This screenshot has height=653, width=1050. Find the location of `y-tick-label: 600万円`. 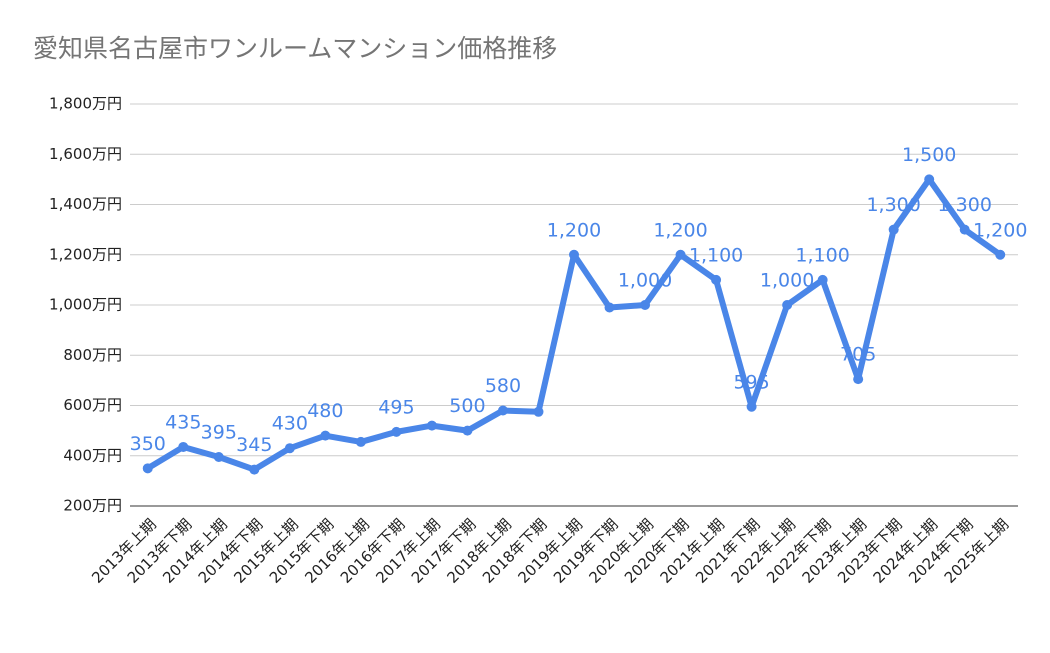

y-tick-label: 600万円 is located at coordinates (92, 405).